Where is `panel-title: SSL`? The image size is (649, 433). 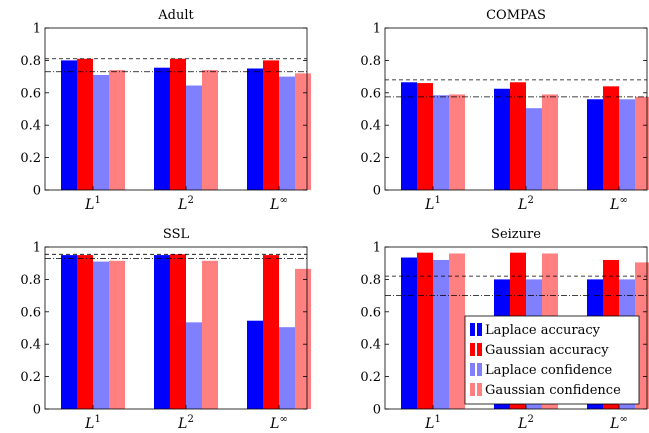 panel-title: SSL is located at coordinates (176, 234).